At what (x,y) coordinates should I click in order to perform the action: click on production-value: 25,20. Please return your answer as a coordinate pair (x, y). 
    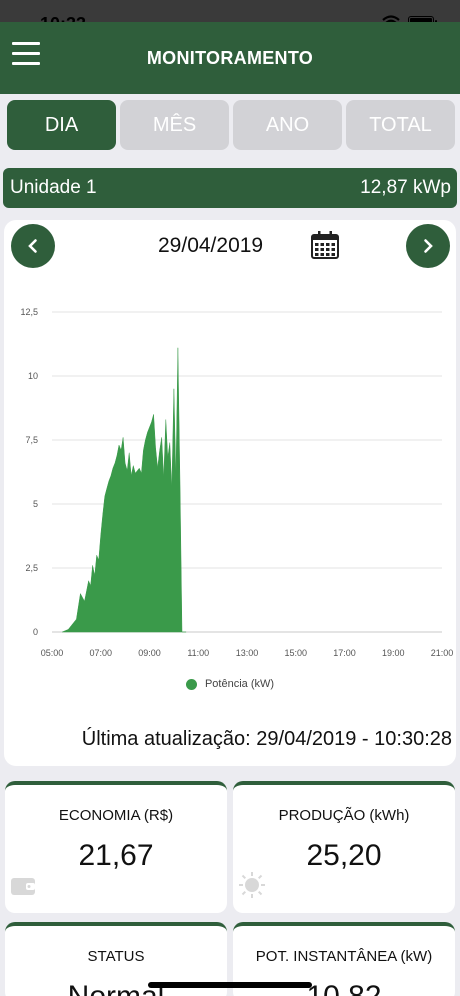
    Looking at the image, I should click on (344, 855).